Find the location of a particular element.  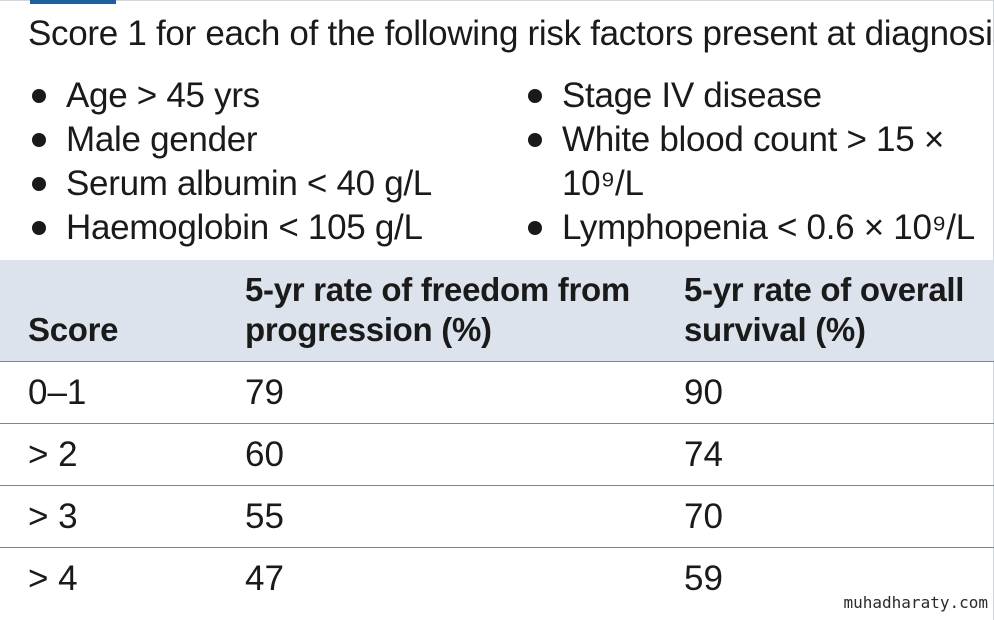

risk-factor-item: Serum albumin < 40 g/L is located at coordinates (230, 184).